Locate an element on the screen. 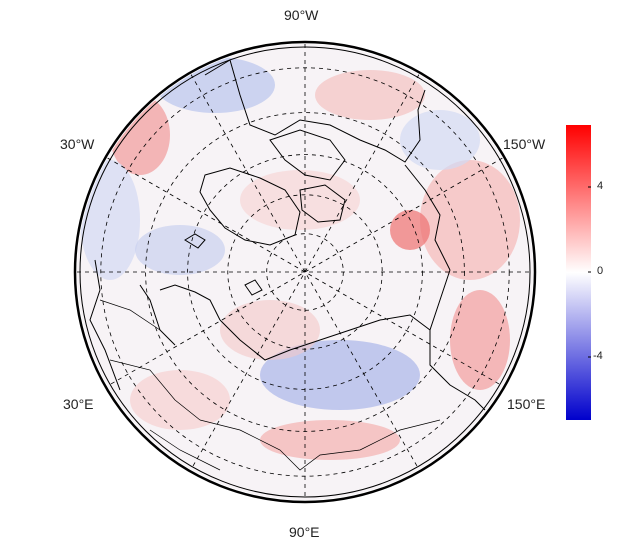 This screenshot has height=552, width=625. colorbar is located at coordinates (578, 272).